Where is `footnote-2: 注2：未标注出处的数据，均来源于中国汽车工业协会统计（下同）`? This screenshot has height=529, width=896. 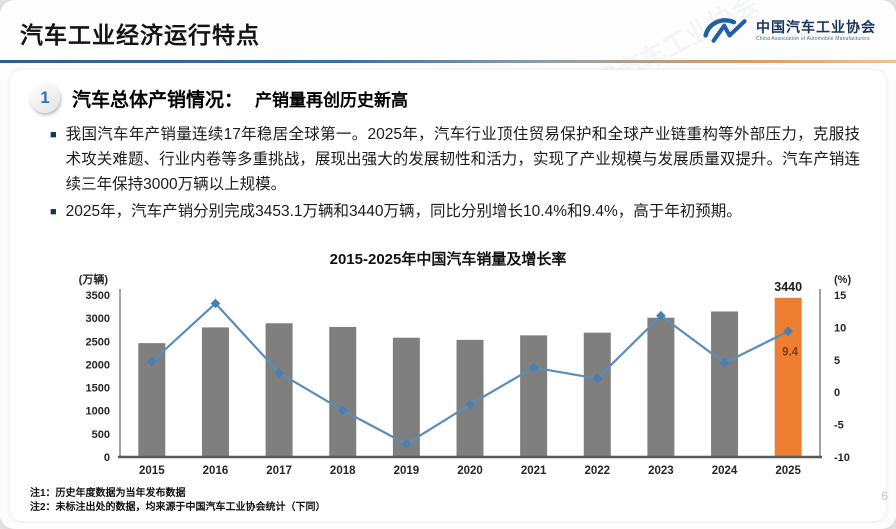
footnote-2: 注2：未标注出处的数据，均来源于中国汽车工业协会统计（下同） is located at coordinates (178, 507).